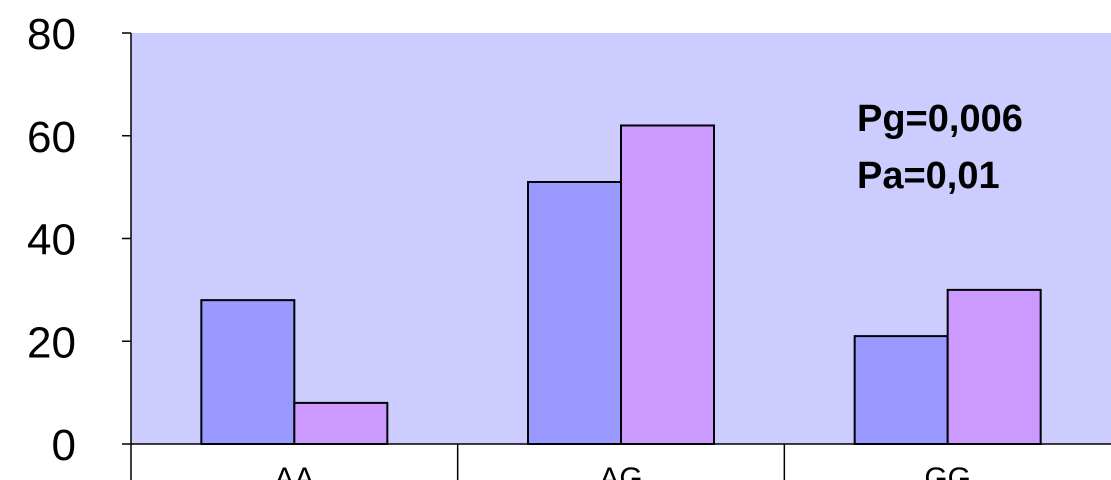 Image resolution: width=1111 pixels, height=480 pixels. I want to click on y-tick-label: 60, so click(51, 137).